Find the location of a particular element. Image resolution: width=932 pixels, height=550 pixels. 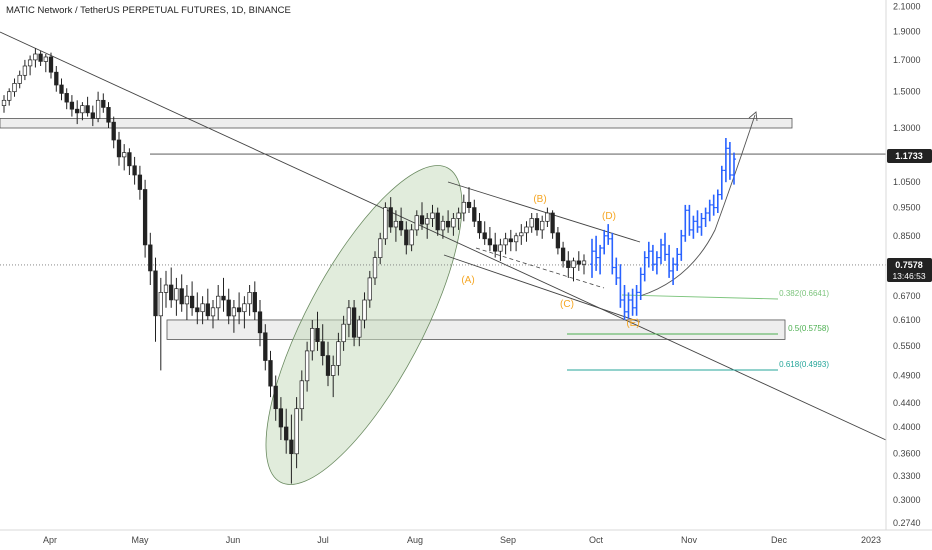

price-tick-label: 0.4000 is located at coordinates (907, 427).